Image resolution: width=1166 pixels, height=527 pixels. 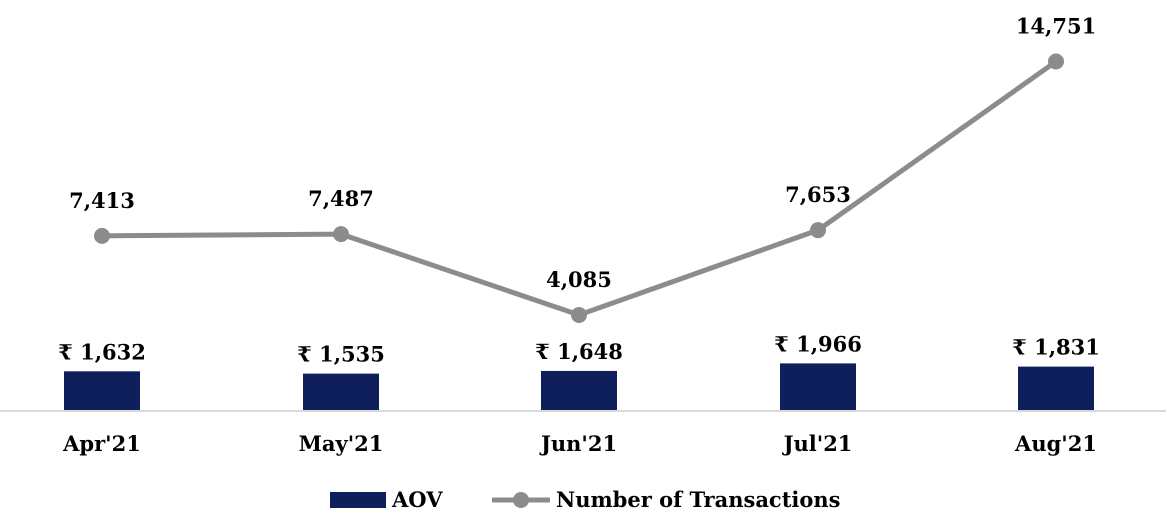 I want to click on bar-data-labels: ₹ 1,632 ₹ 1,535 ₹ 1,648 ₹ 1,966 ₹ 1,831, so click(x=579, y=348).